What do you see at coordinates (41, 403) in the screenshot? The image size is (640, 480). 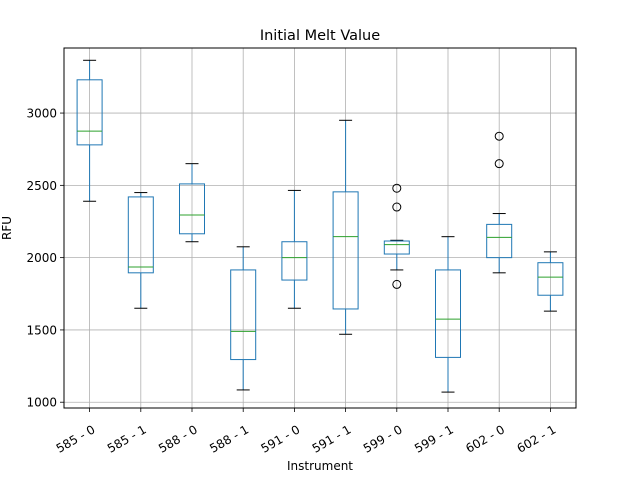 I see `y-tick-label: 1000` at bounding box center [41, 403].